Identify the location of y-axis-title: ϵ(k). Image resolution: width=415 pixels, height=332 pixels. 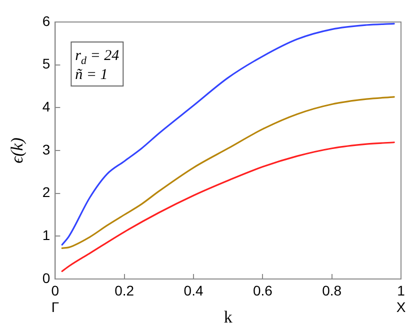
(17, 150).